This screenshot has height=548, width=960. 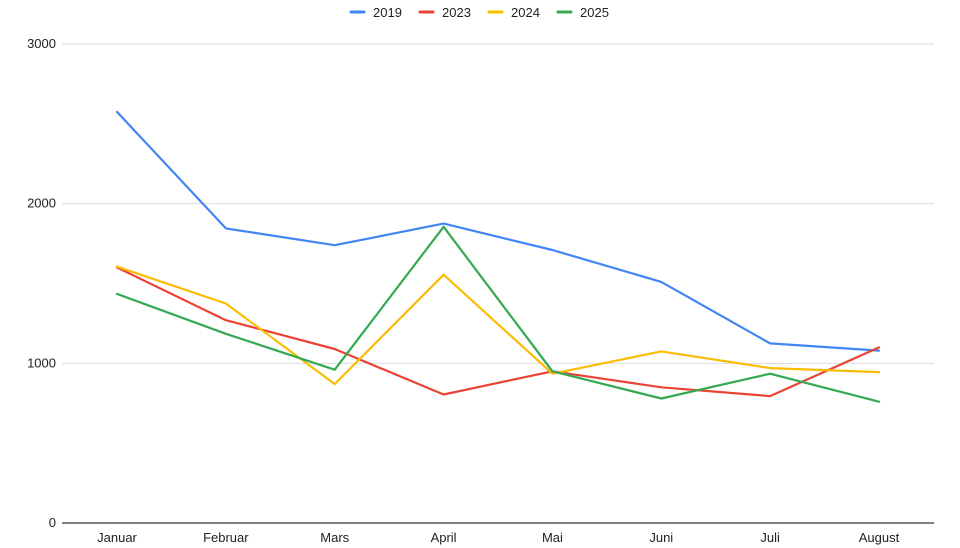 I want to click on legend-label-2024: 2024, so click(x=525, y=12).